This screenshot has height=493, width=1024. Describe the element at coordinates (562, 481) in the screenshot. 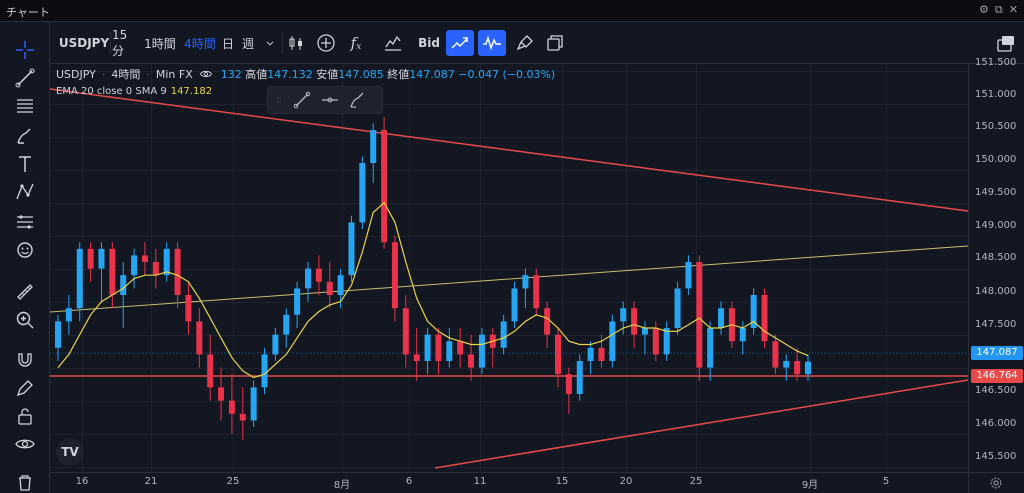

I see `time-label: 15` at that location.